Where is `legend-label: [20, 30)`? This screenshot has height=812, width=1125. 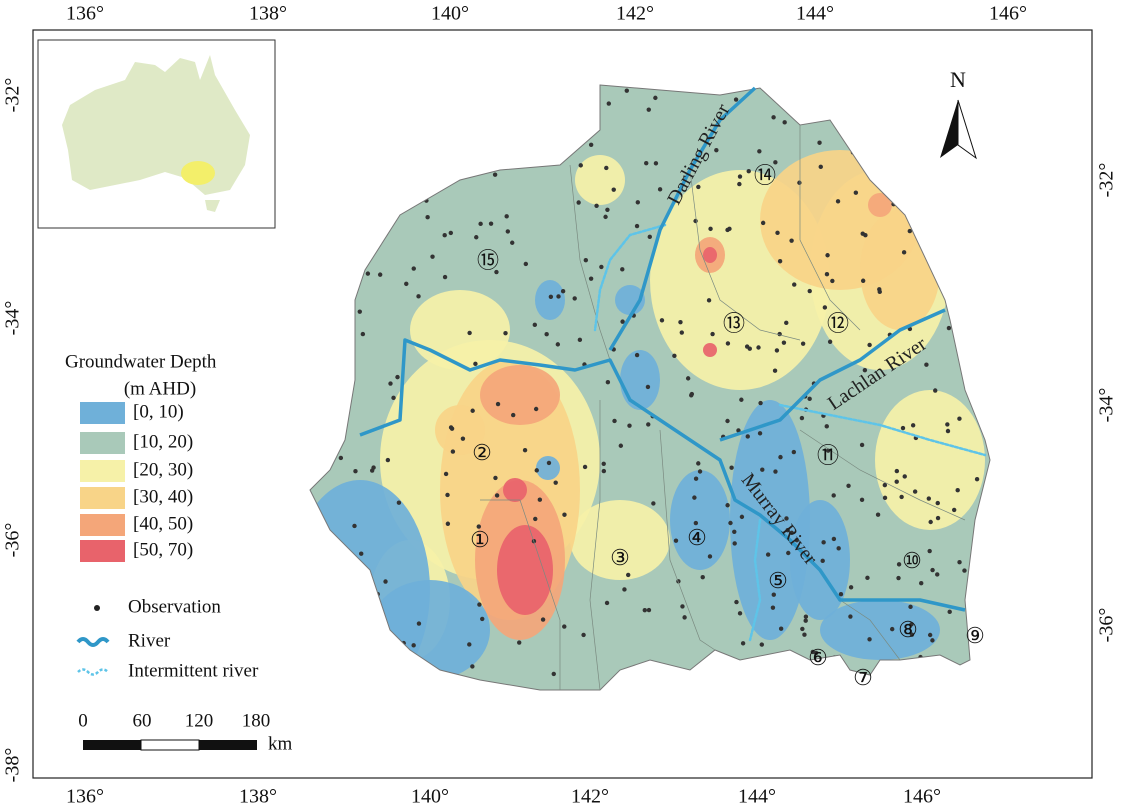
legend-label: [20, 30) is located at coordinates (163, 469).